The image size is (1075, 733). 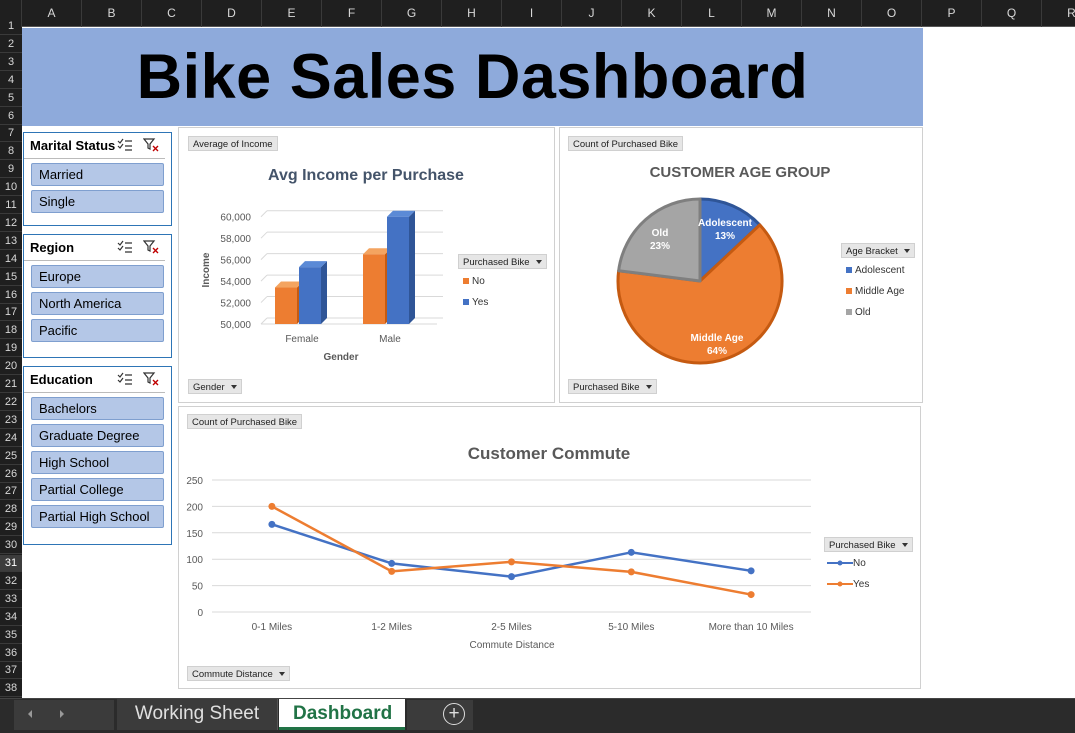 What do you see at coordinates (11, 13) in the screenshot?
I see `select-all-corner` at bounding box center [11, 13].